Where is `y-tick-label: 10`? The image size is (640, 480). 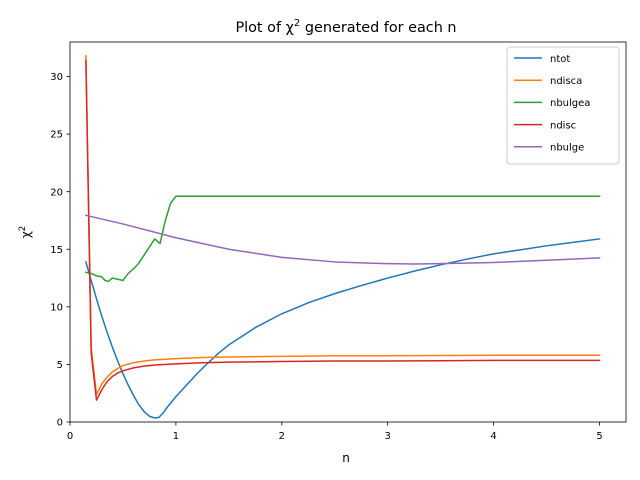
y-tick-label: 10 is located at coordinates (56, 307).